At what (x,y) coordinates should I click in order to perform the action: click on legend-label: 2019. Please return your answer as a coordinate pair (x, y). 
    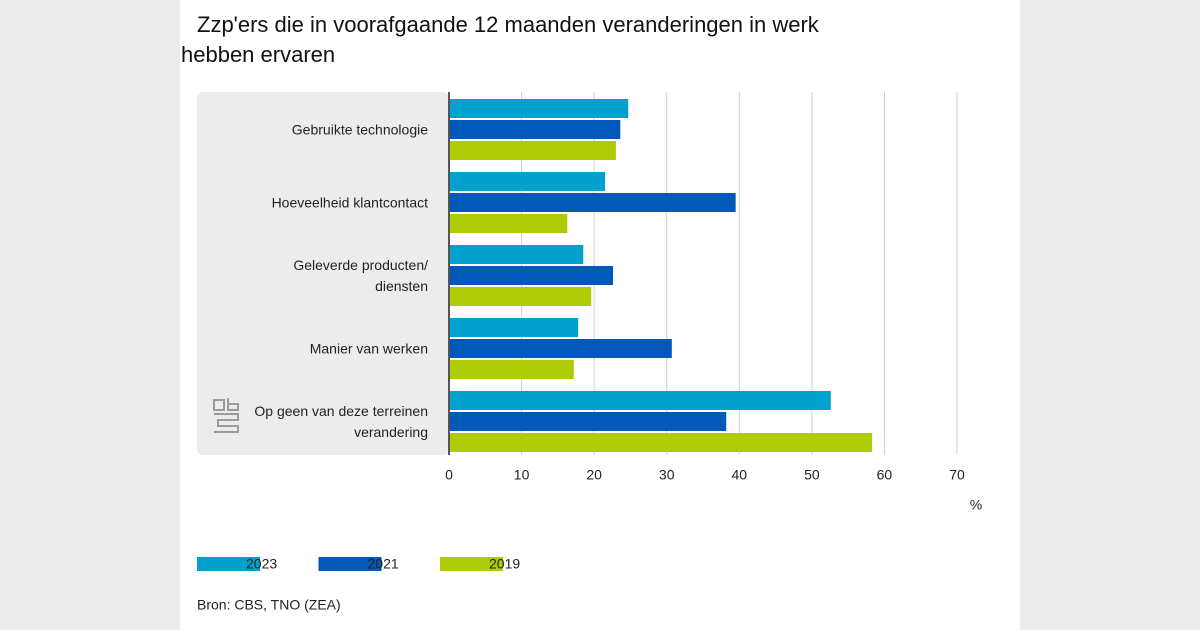
    Looking at the image, I should click on (504, 564).